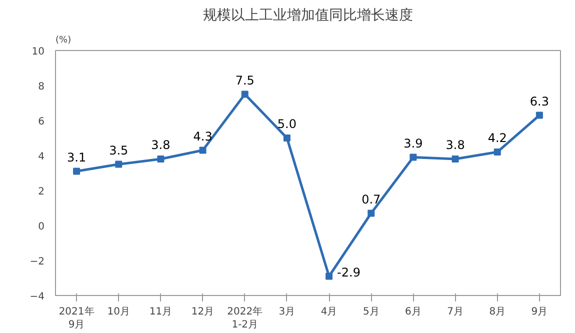 The width and height of the screenshot is (575, 333). I want to click on data-label: 5.0, so click(287, 124).